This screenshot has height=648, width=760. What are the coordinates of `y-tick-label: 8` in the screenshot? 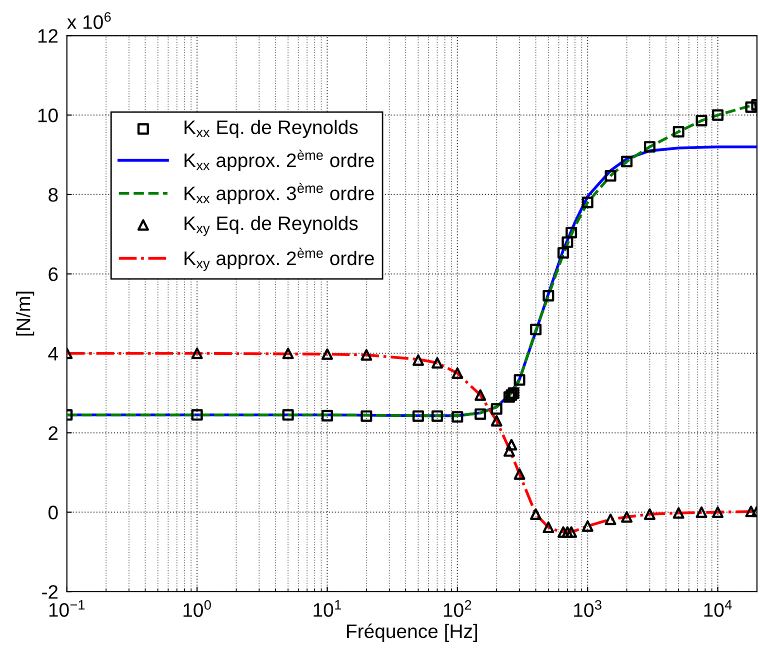 It's located at (53, 195).